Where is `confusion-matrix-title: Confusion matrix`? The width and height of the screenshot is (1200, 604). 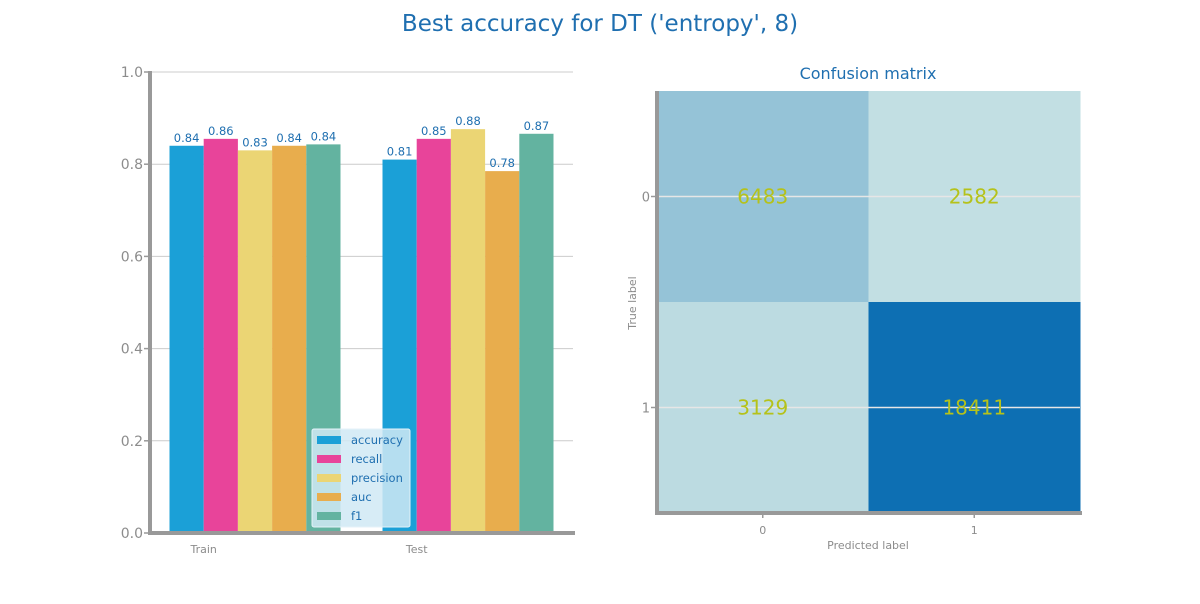 confusion-matrix-title: Confusion matrix is located at coordinates (868, 73).